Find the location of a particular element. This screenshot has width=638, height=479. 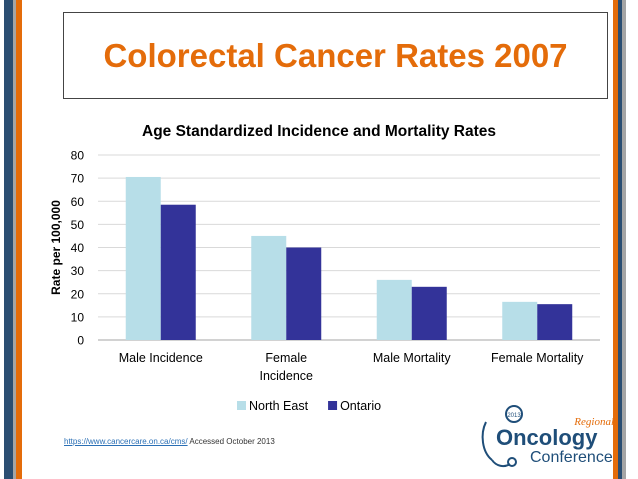

source-link: https://www.cancercare.on.ca/cms/ is located at coordinates (126, 441).